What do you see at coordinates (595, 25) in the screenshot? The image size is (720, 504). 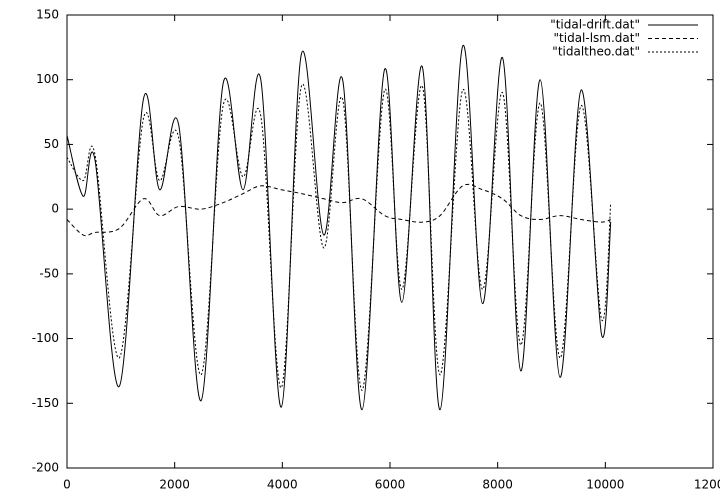 I see `legend-label: "tidal-drift.dat"` at bounding box center [595, 25].